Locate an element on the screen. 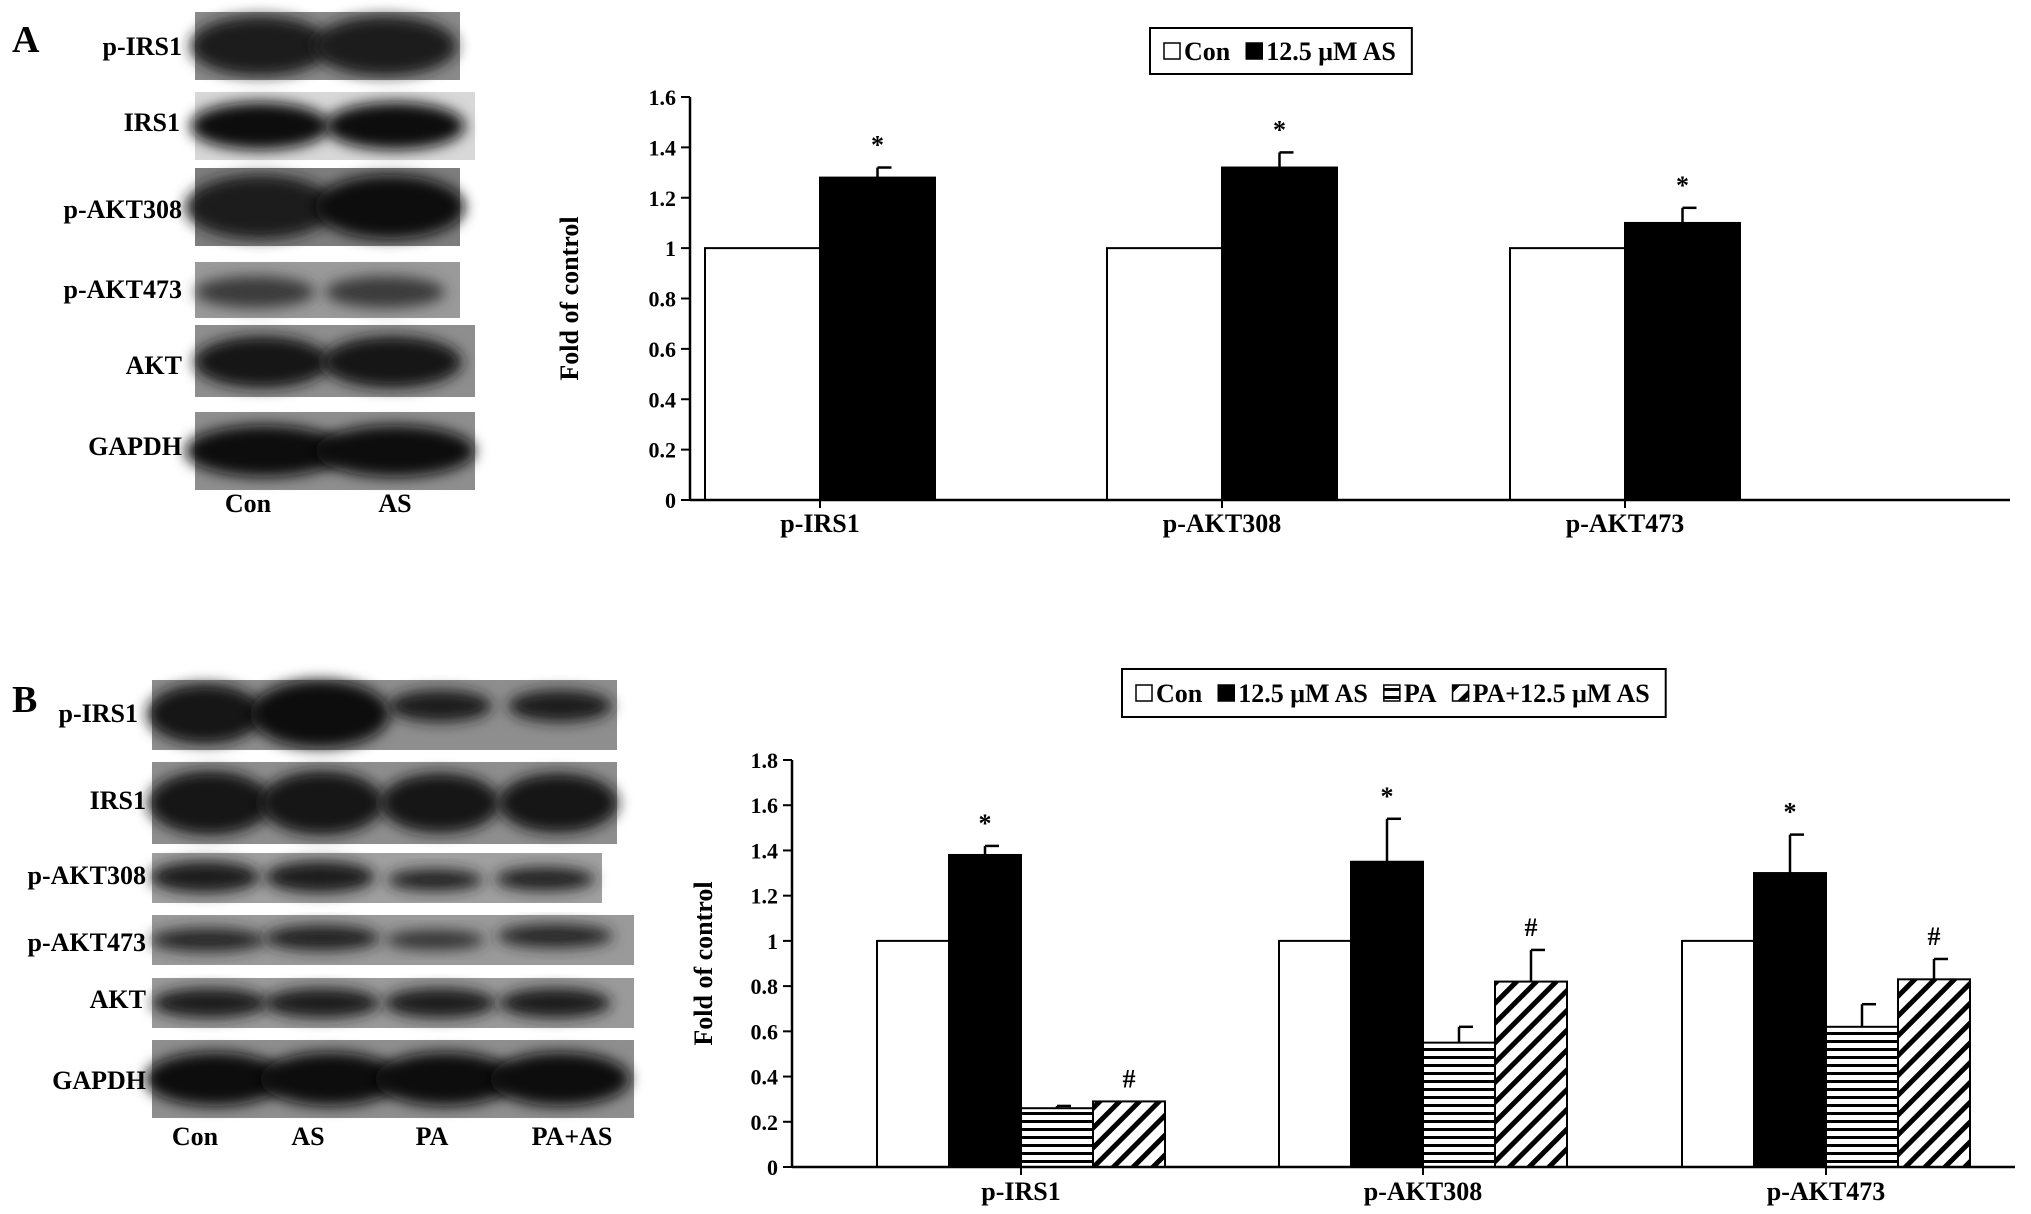 This screenshot has width=2031, height=1214. panel-b-western-blot: p-IRS1 IRS1 p-AKT308 p-AKT473 AKT GAPDH is located at coordinates (331, 915).